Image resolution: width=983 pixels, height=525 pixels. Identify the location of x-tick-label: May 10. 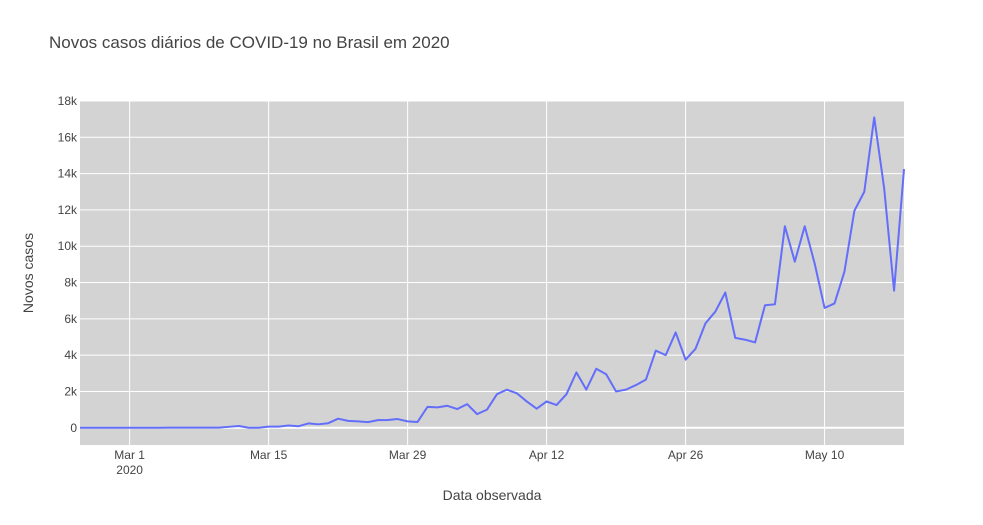
(825, 455).